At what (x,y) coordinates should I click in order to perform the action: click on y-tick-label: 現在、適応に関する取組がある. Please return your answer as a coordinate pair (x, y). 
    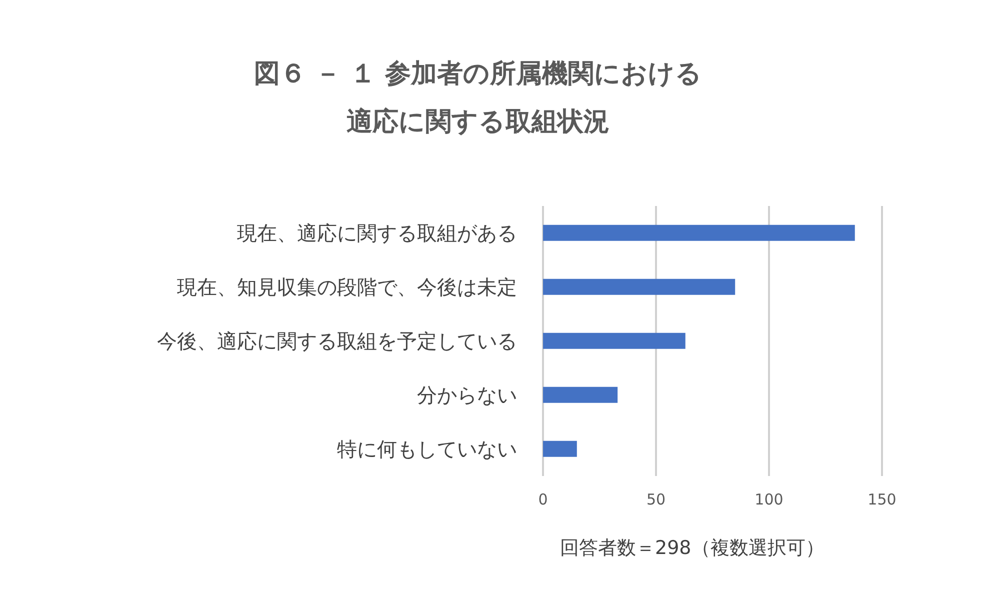
    Looking at the image, I should click on (377, 233).